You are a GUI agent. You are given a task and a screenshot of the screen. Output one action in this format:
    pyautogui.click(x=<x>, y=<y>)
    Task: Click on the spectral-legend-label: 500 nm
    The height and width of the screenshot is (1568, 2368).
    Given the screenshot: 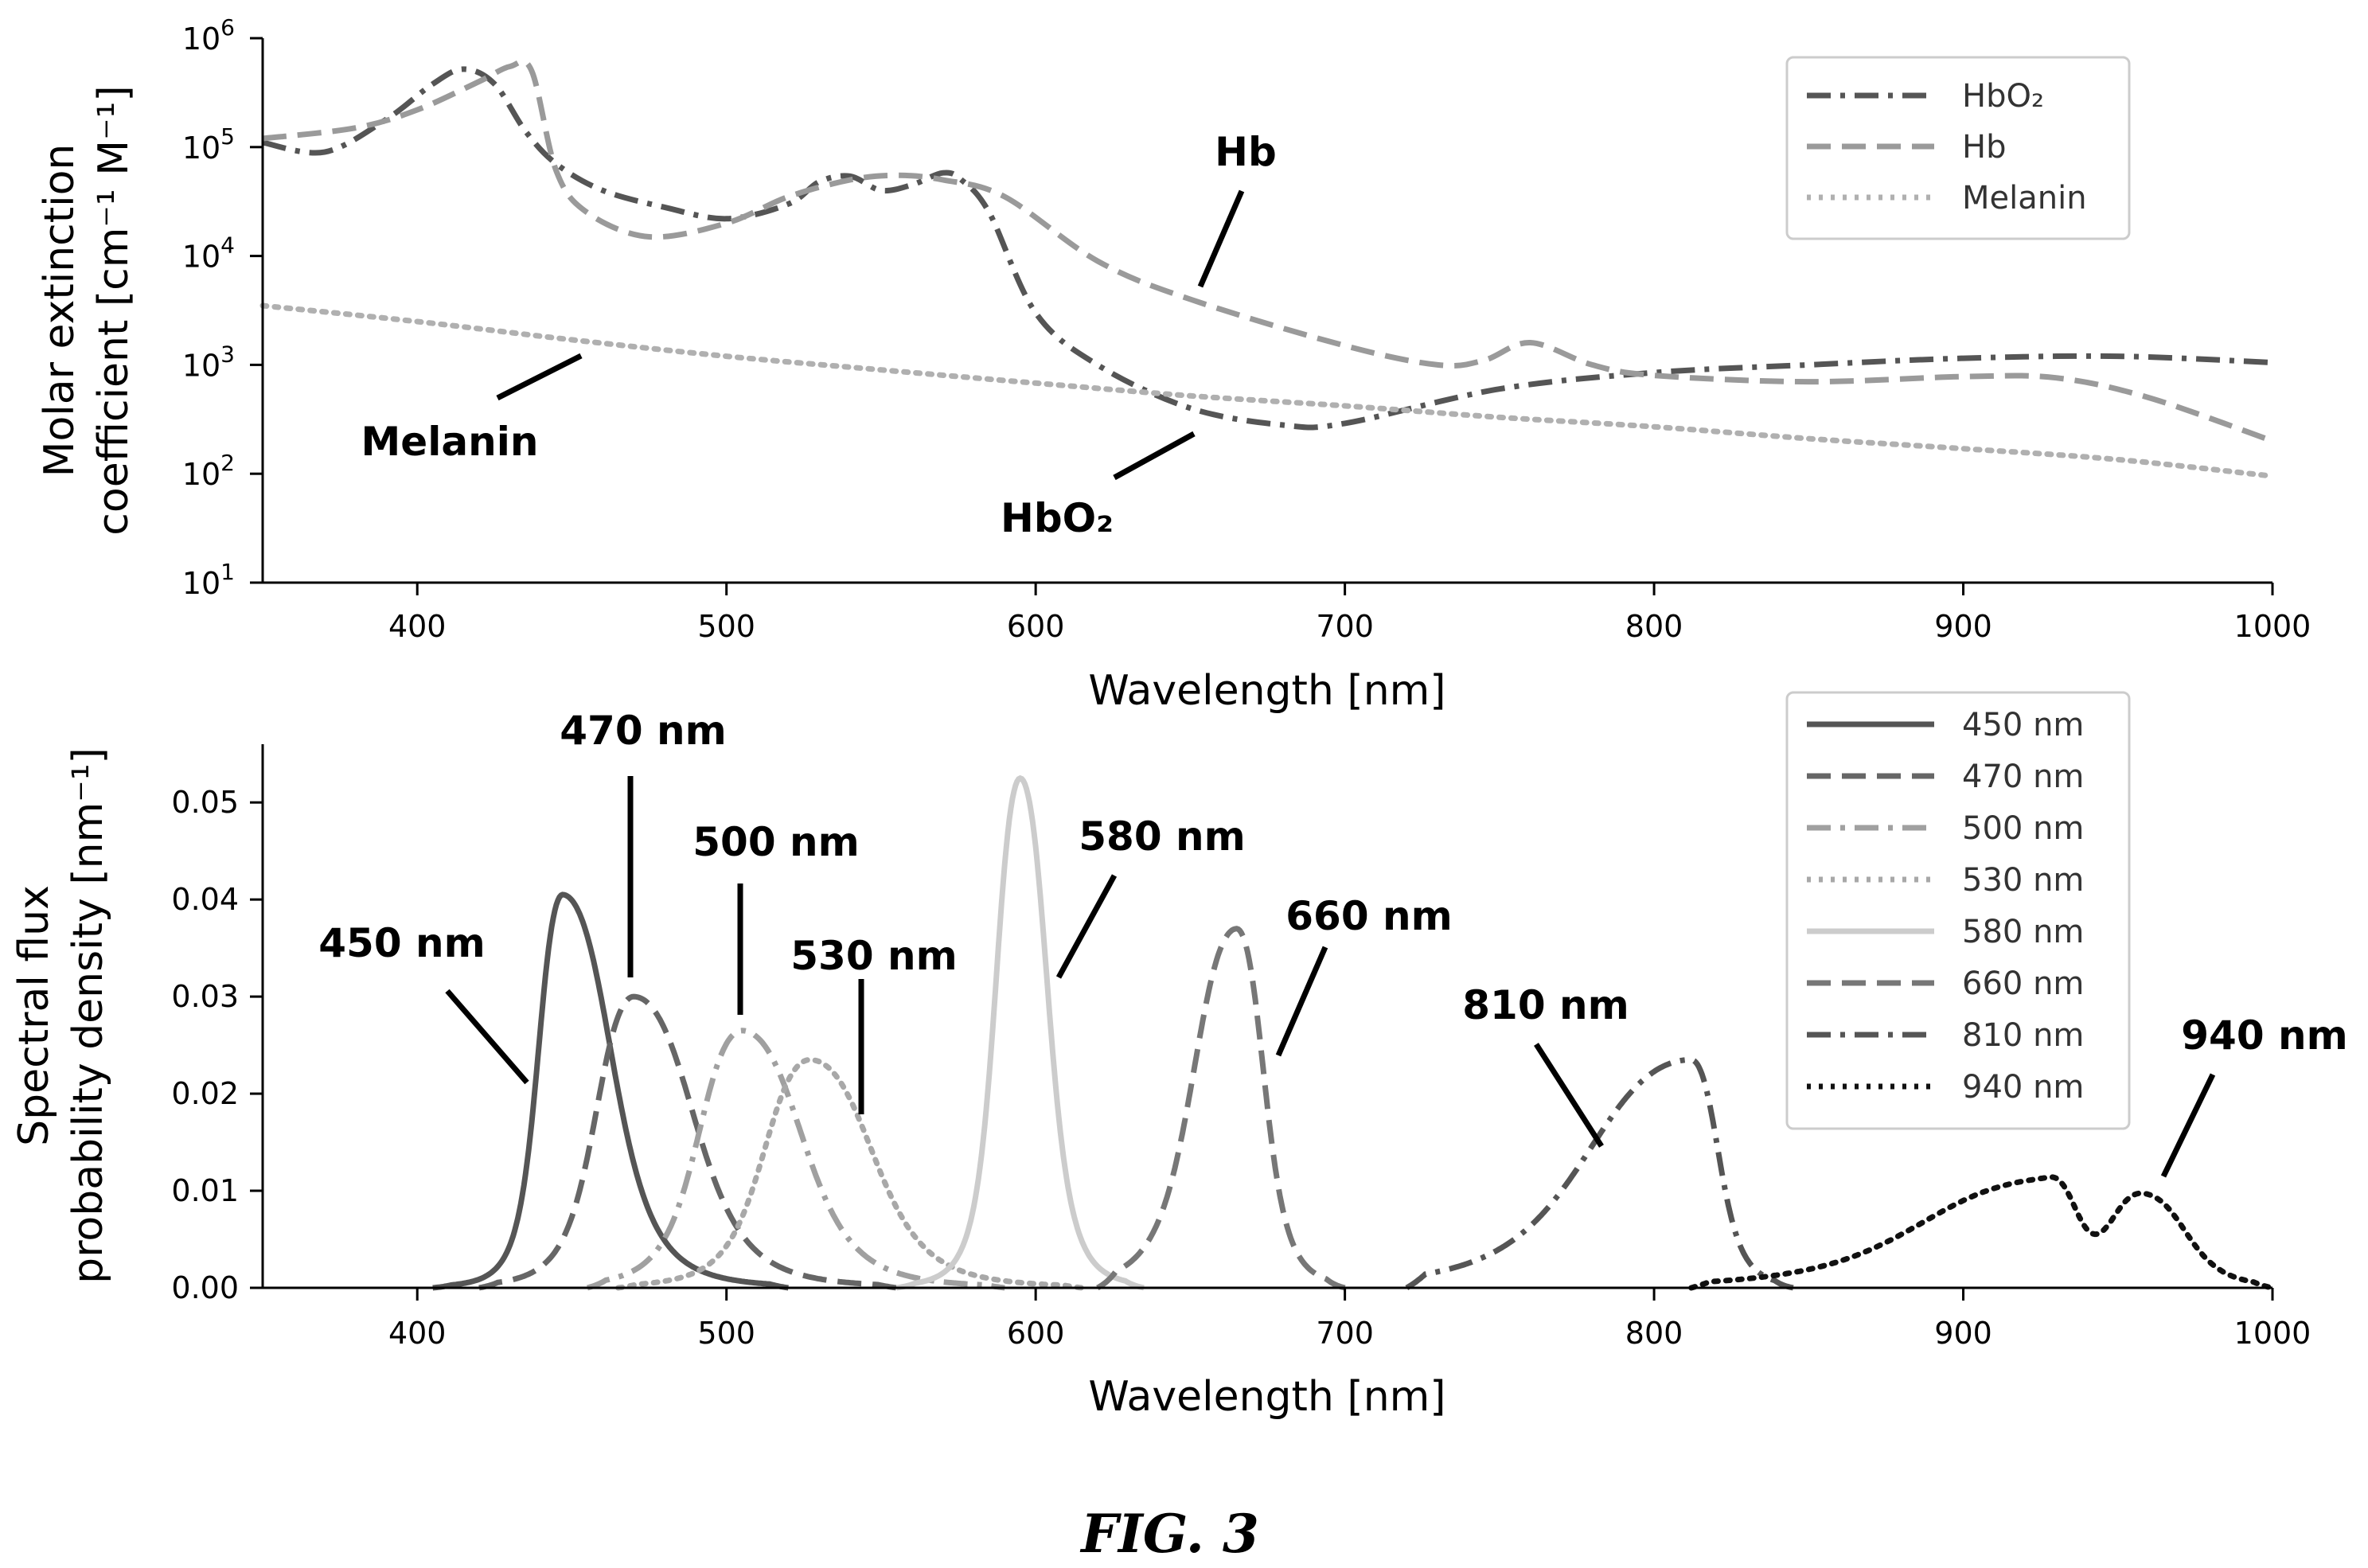 What is the action you would take?
    pyautogui.click(x=2023, y=828)
    